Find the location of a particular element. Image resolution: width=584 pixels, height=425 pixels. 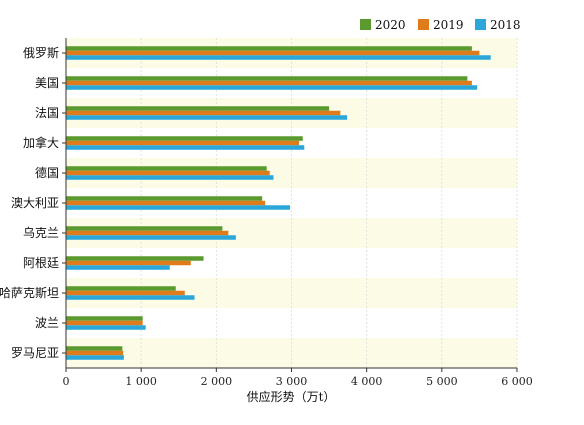

category-label: 美国 is located at coordinates (47, 83).